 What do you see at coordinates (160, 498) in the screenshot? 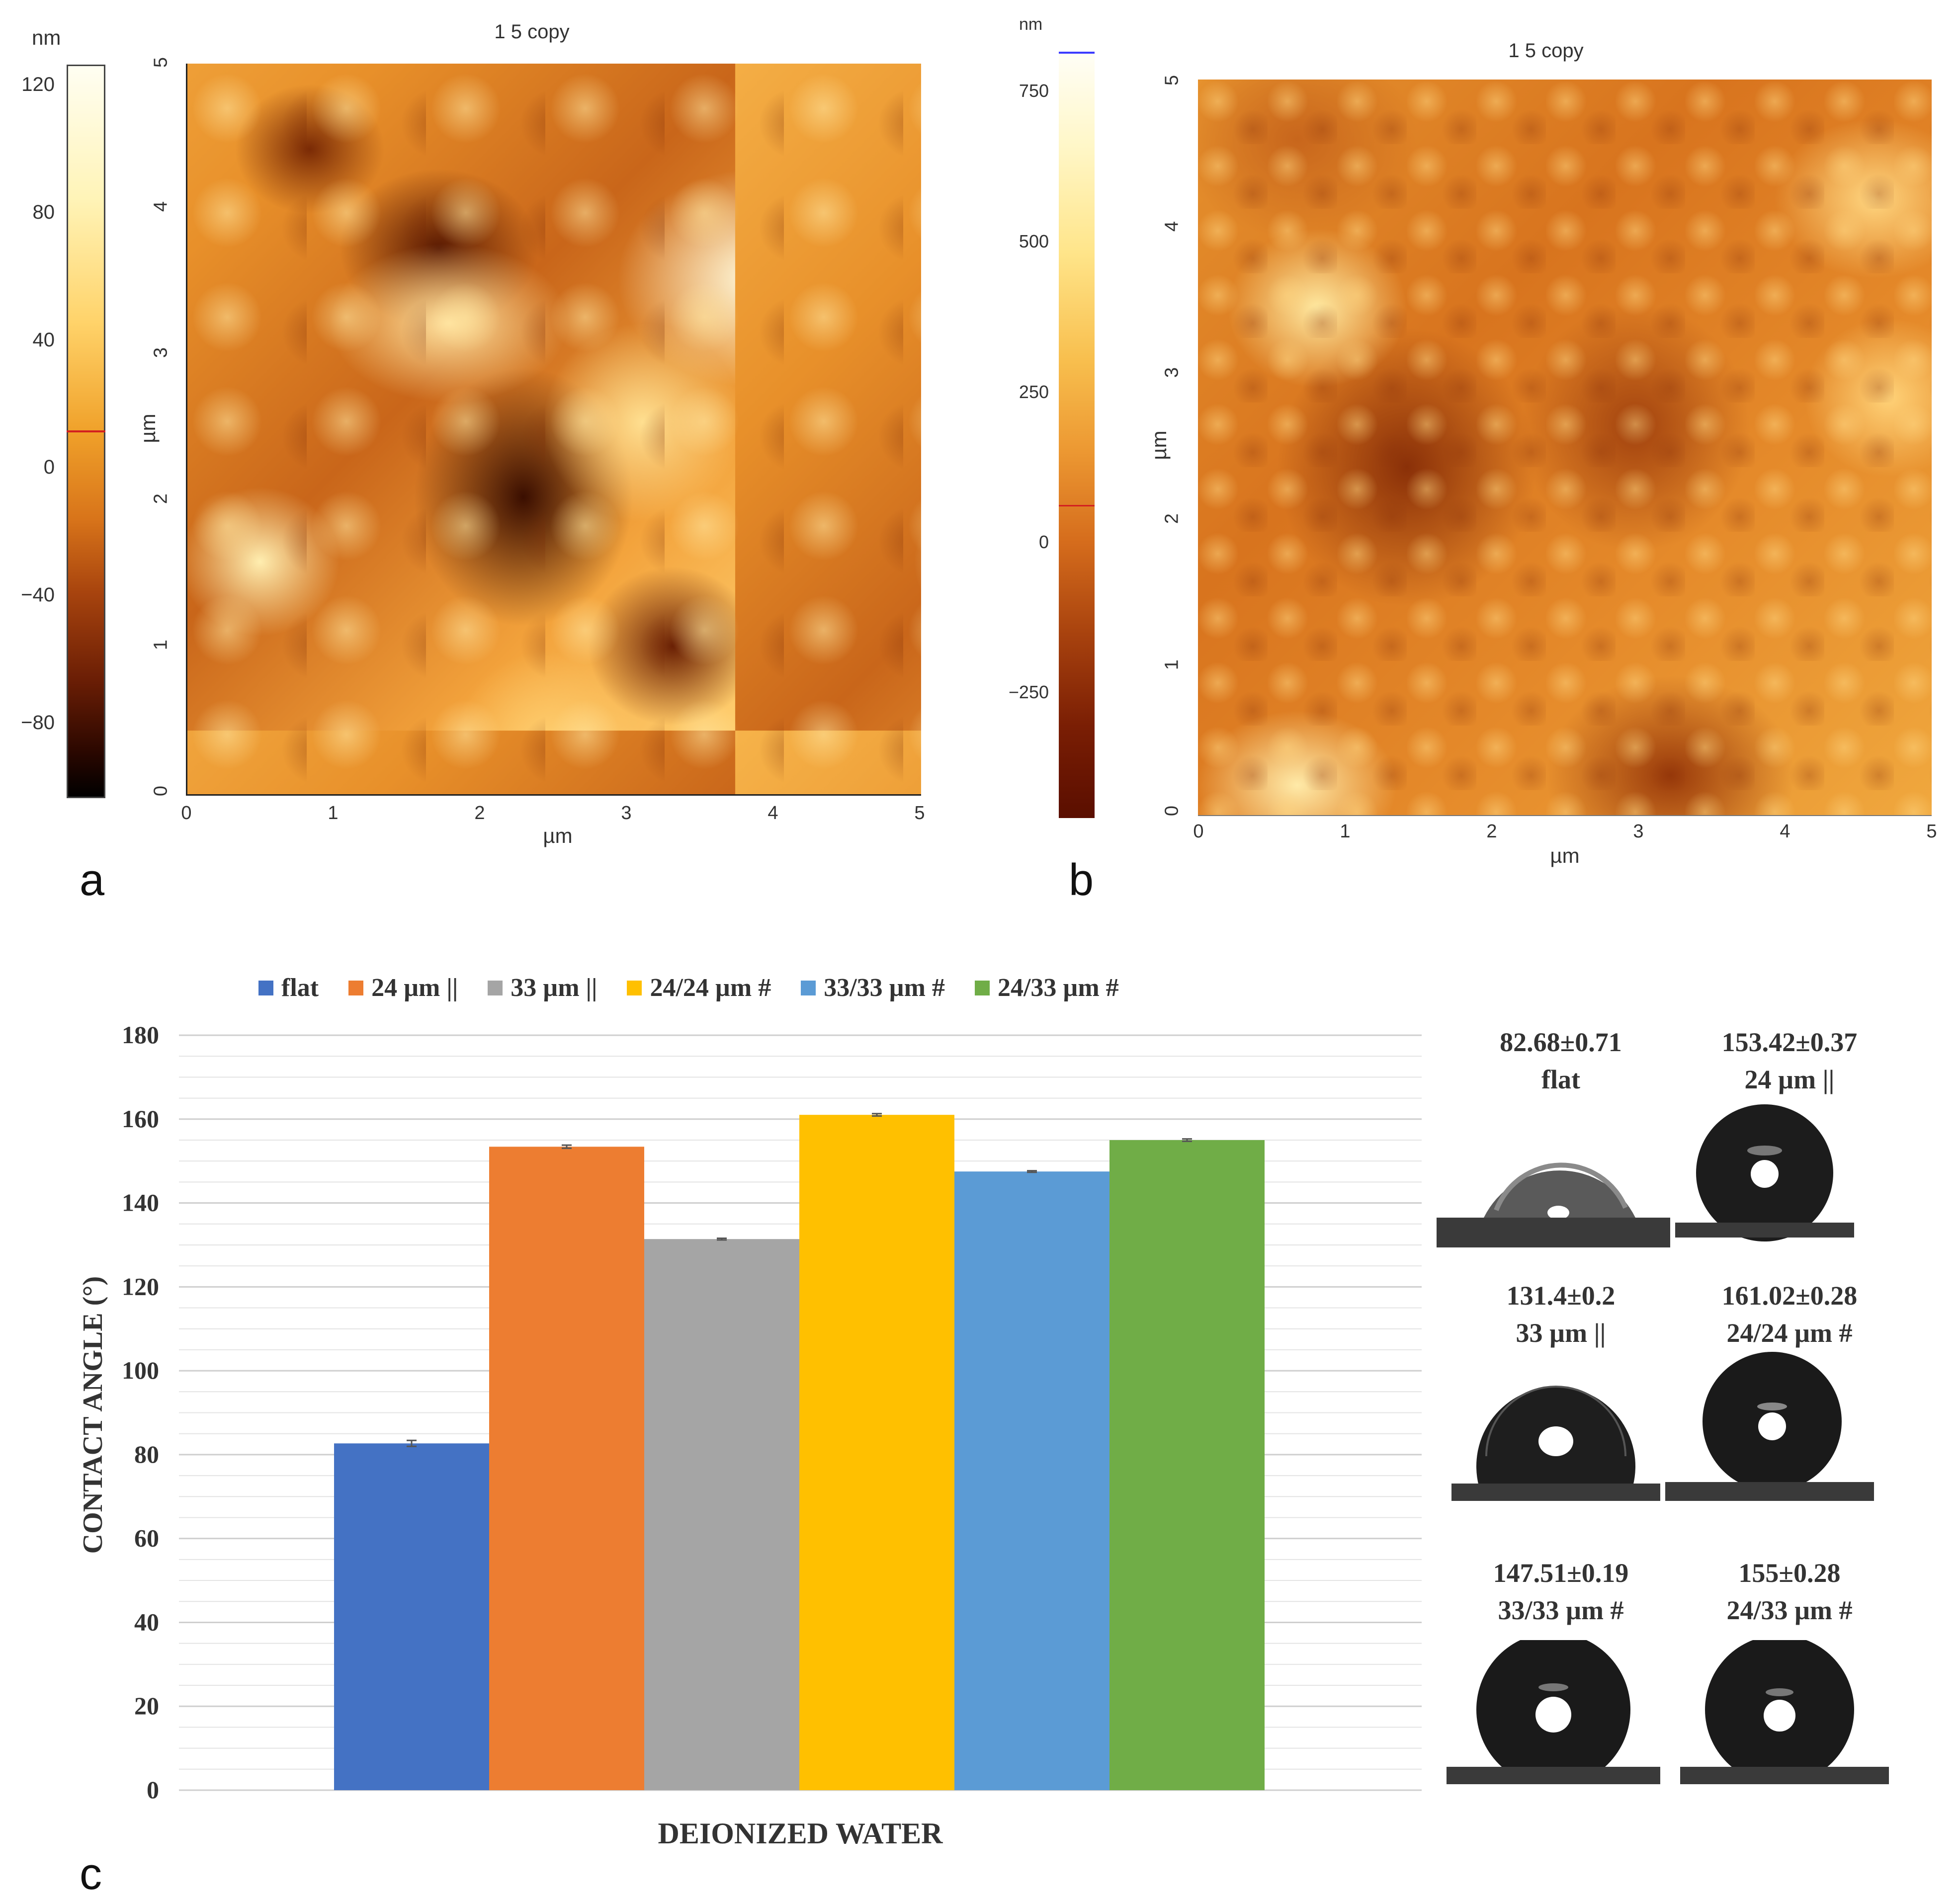
I see `afm-a-ytick: 2` at bounding box center [160, 498].